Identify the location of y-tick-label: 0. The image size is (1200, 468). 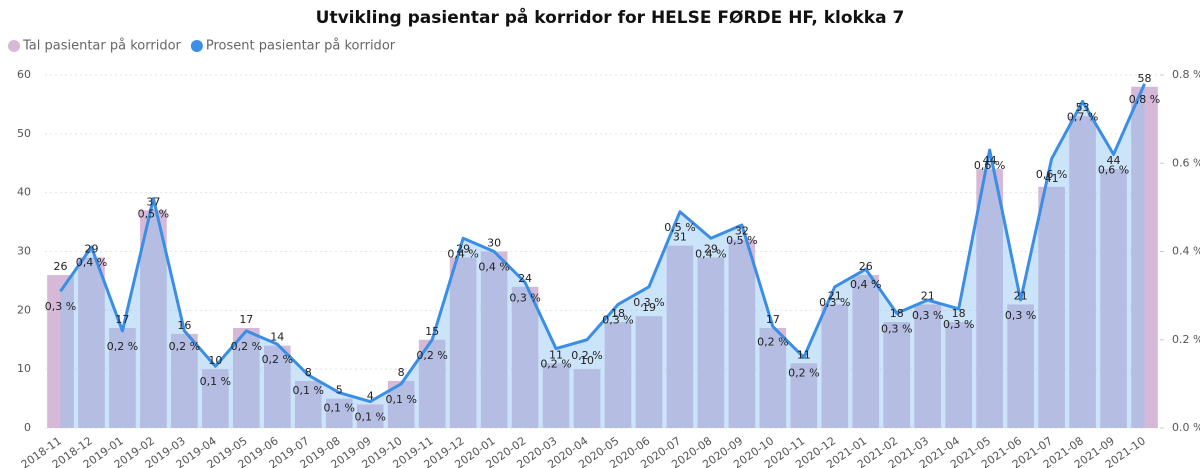
(27, 427).